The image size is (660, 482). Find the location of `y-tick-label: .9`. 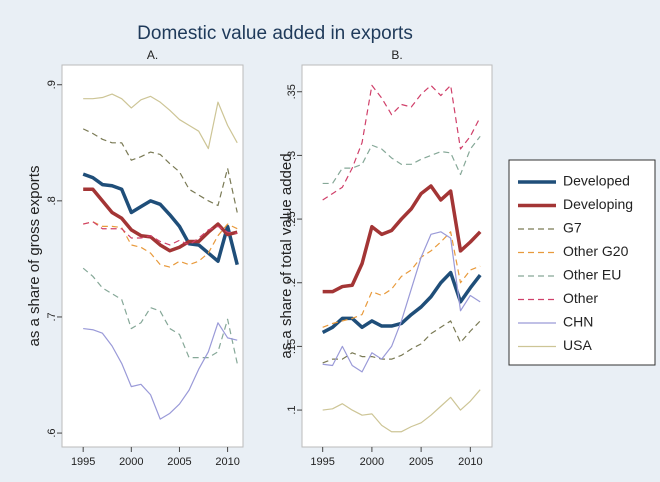

y-tick-label: .9 is located at coordinates (52, 84).